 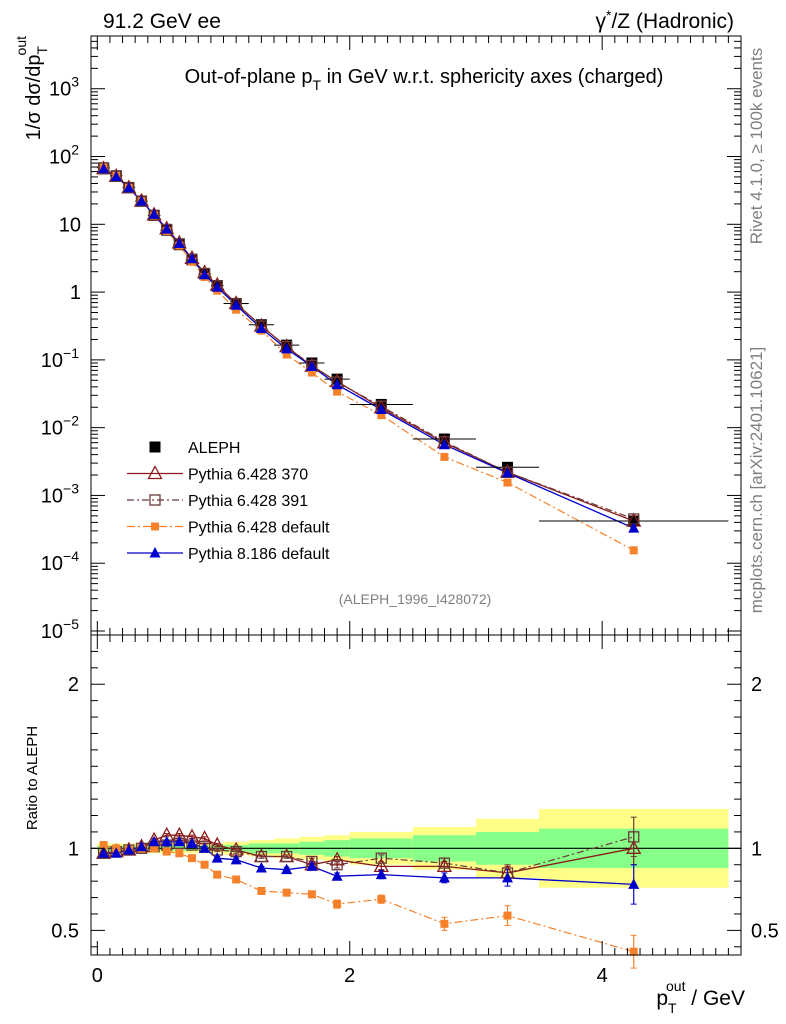 I want to click on legend-marker-aleph, so click(x=155, y=447).